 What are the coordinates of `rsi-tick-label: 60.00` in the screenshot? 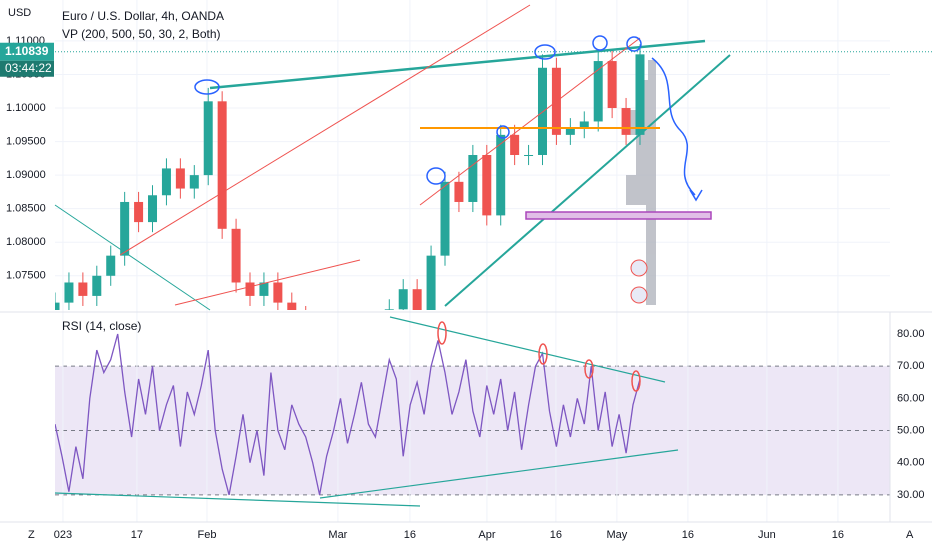 It's located at (911, 398).